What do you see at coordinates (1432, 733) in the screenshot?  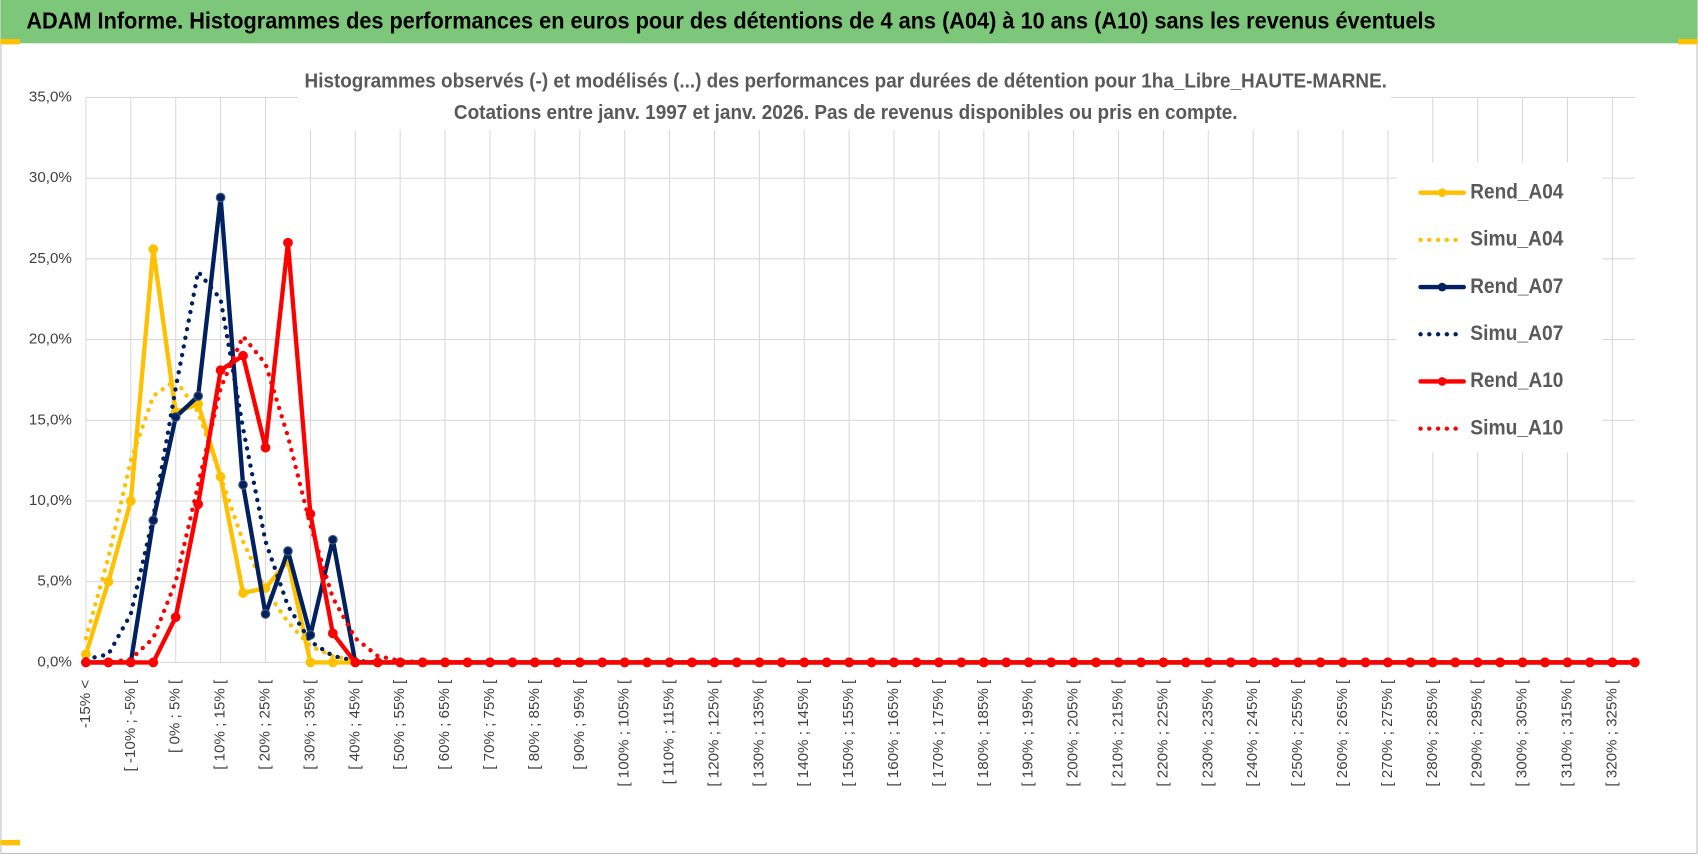 I see `x-tick-label: [ 280% ; 285% [` at bounding box center [1432, 733].